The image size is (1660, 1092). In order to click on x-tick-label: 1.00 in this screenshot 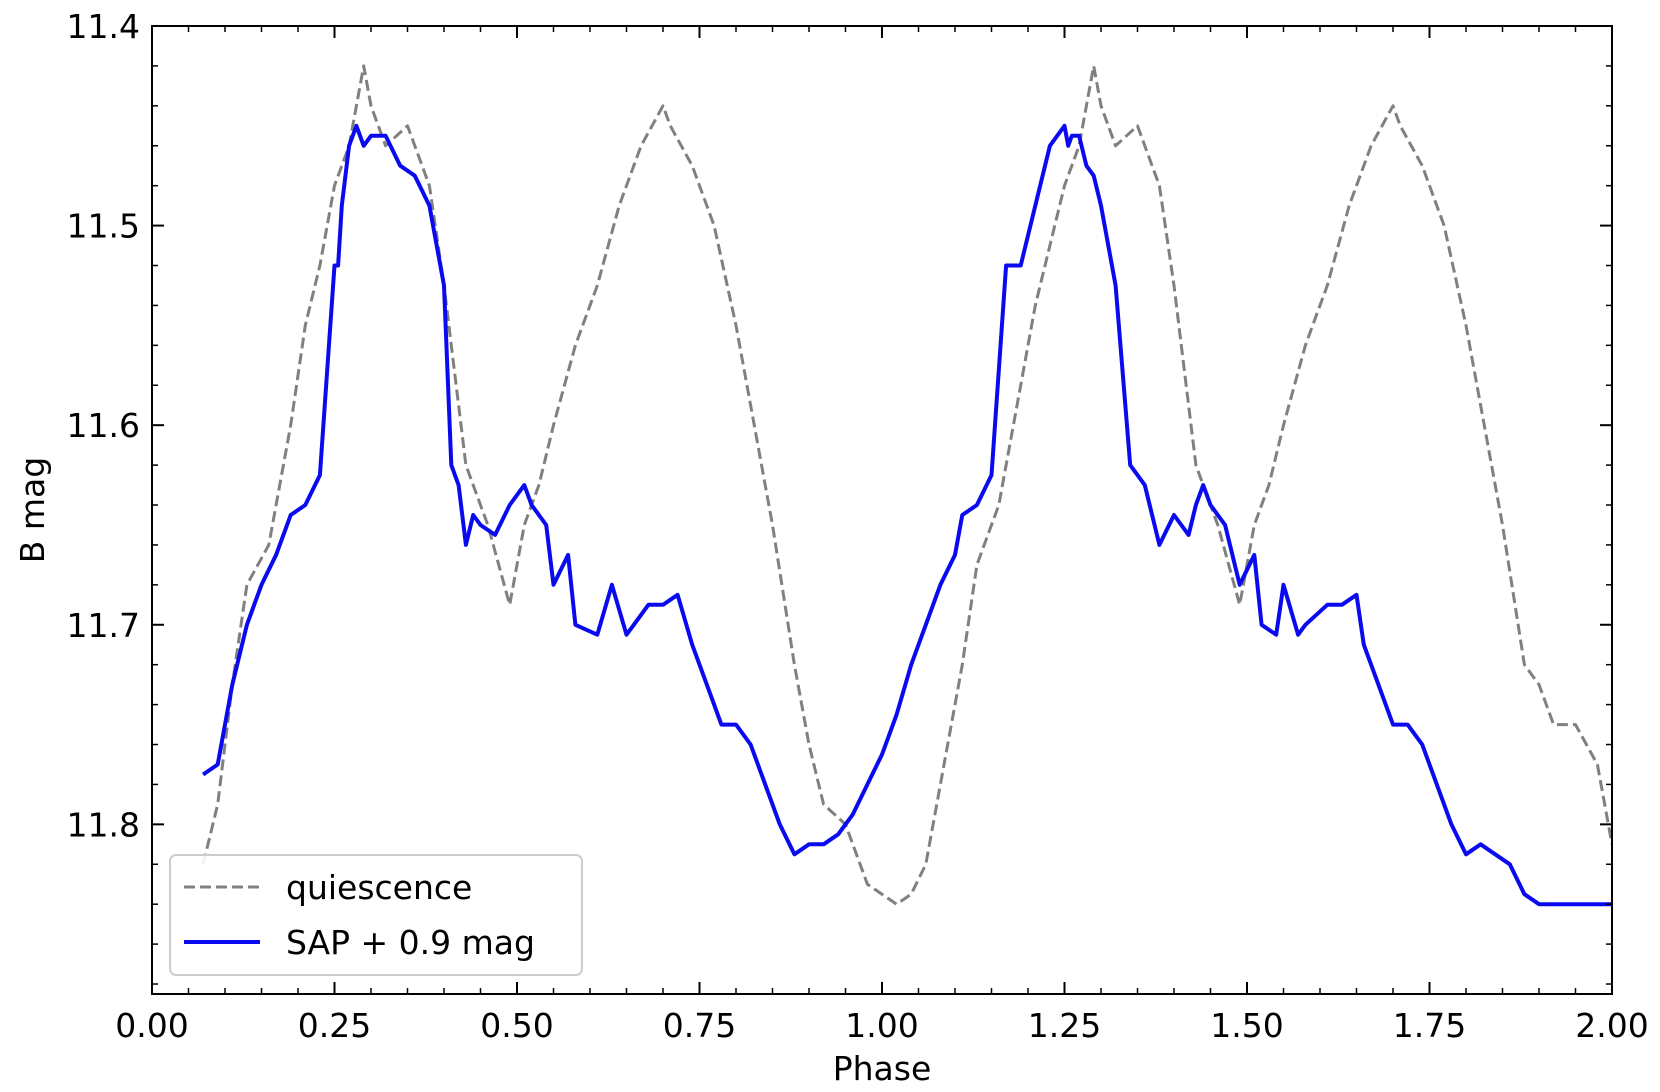, I will do `click(881, 1025)`.